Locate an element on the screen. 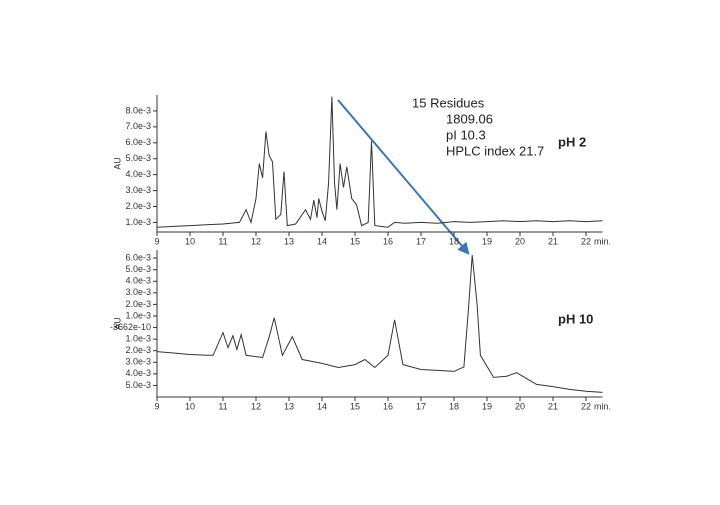  annotation: pI 10.3 is located at coordinates (466, 134).